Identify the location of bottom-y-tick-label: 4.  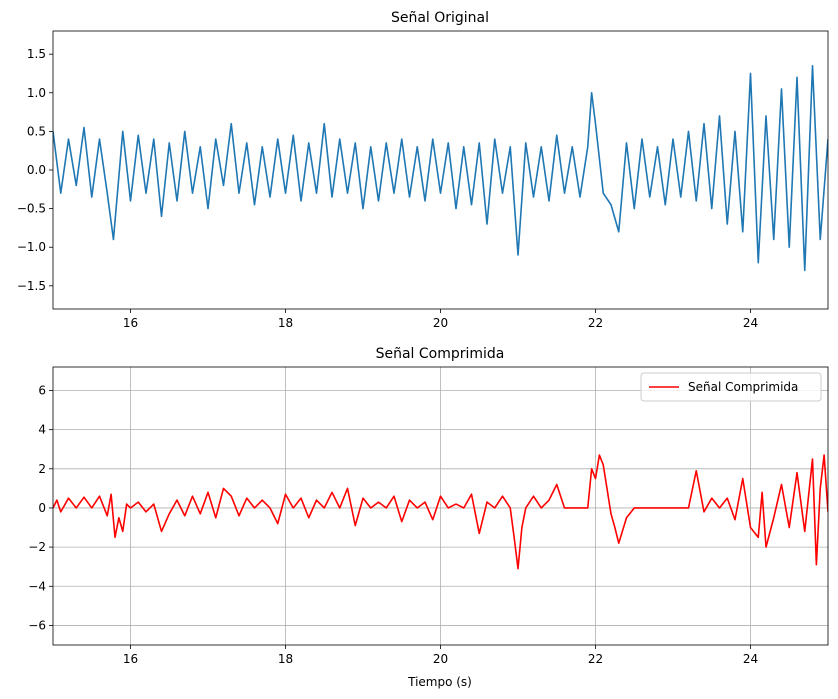
(42, 430).